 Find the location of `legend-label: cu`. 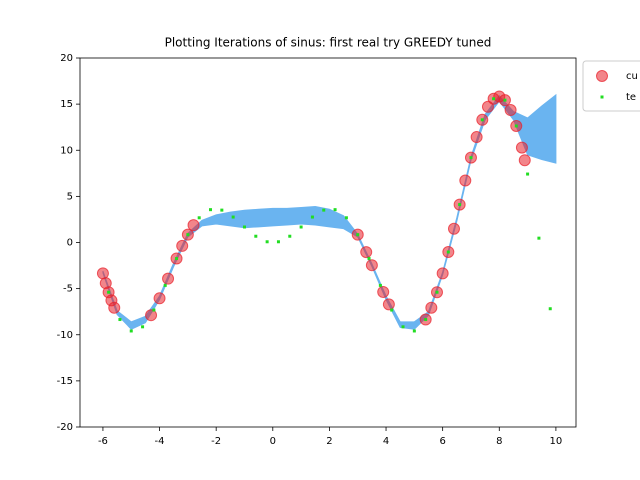

legend-label: cu is located at coordinates (632, 76).